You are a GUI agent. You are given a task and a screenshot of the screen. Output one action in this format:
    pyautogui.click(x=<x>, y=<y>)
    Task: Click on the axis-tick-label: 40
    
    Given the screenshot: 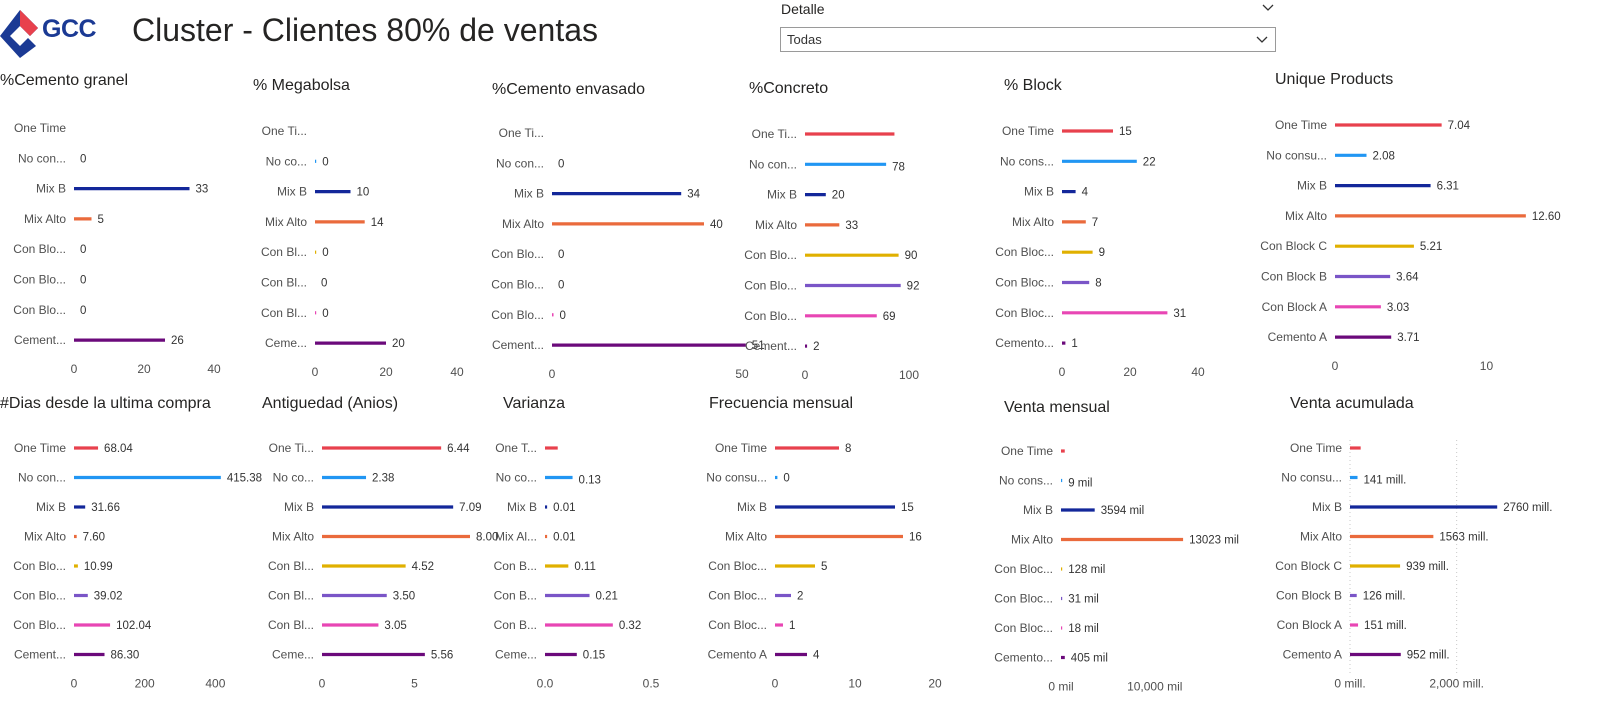 What is the action you would take?
    pyautogui.click(x=457, y=372)
    